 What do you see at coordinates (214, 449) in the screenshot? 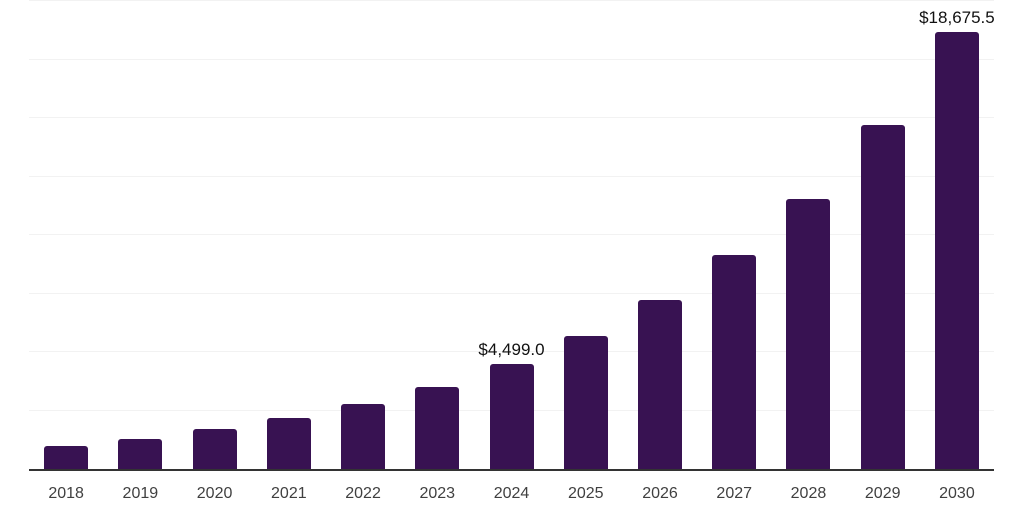
I see `bar-2020` at bounding box center [214, 449].